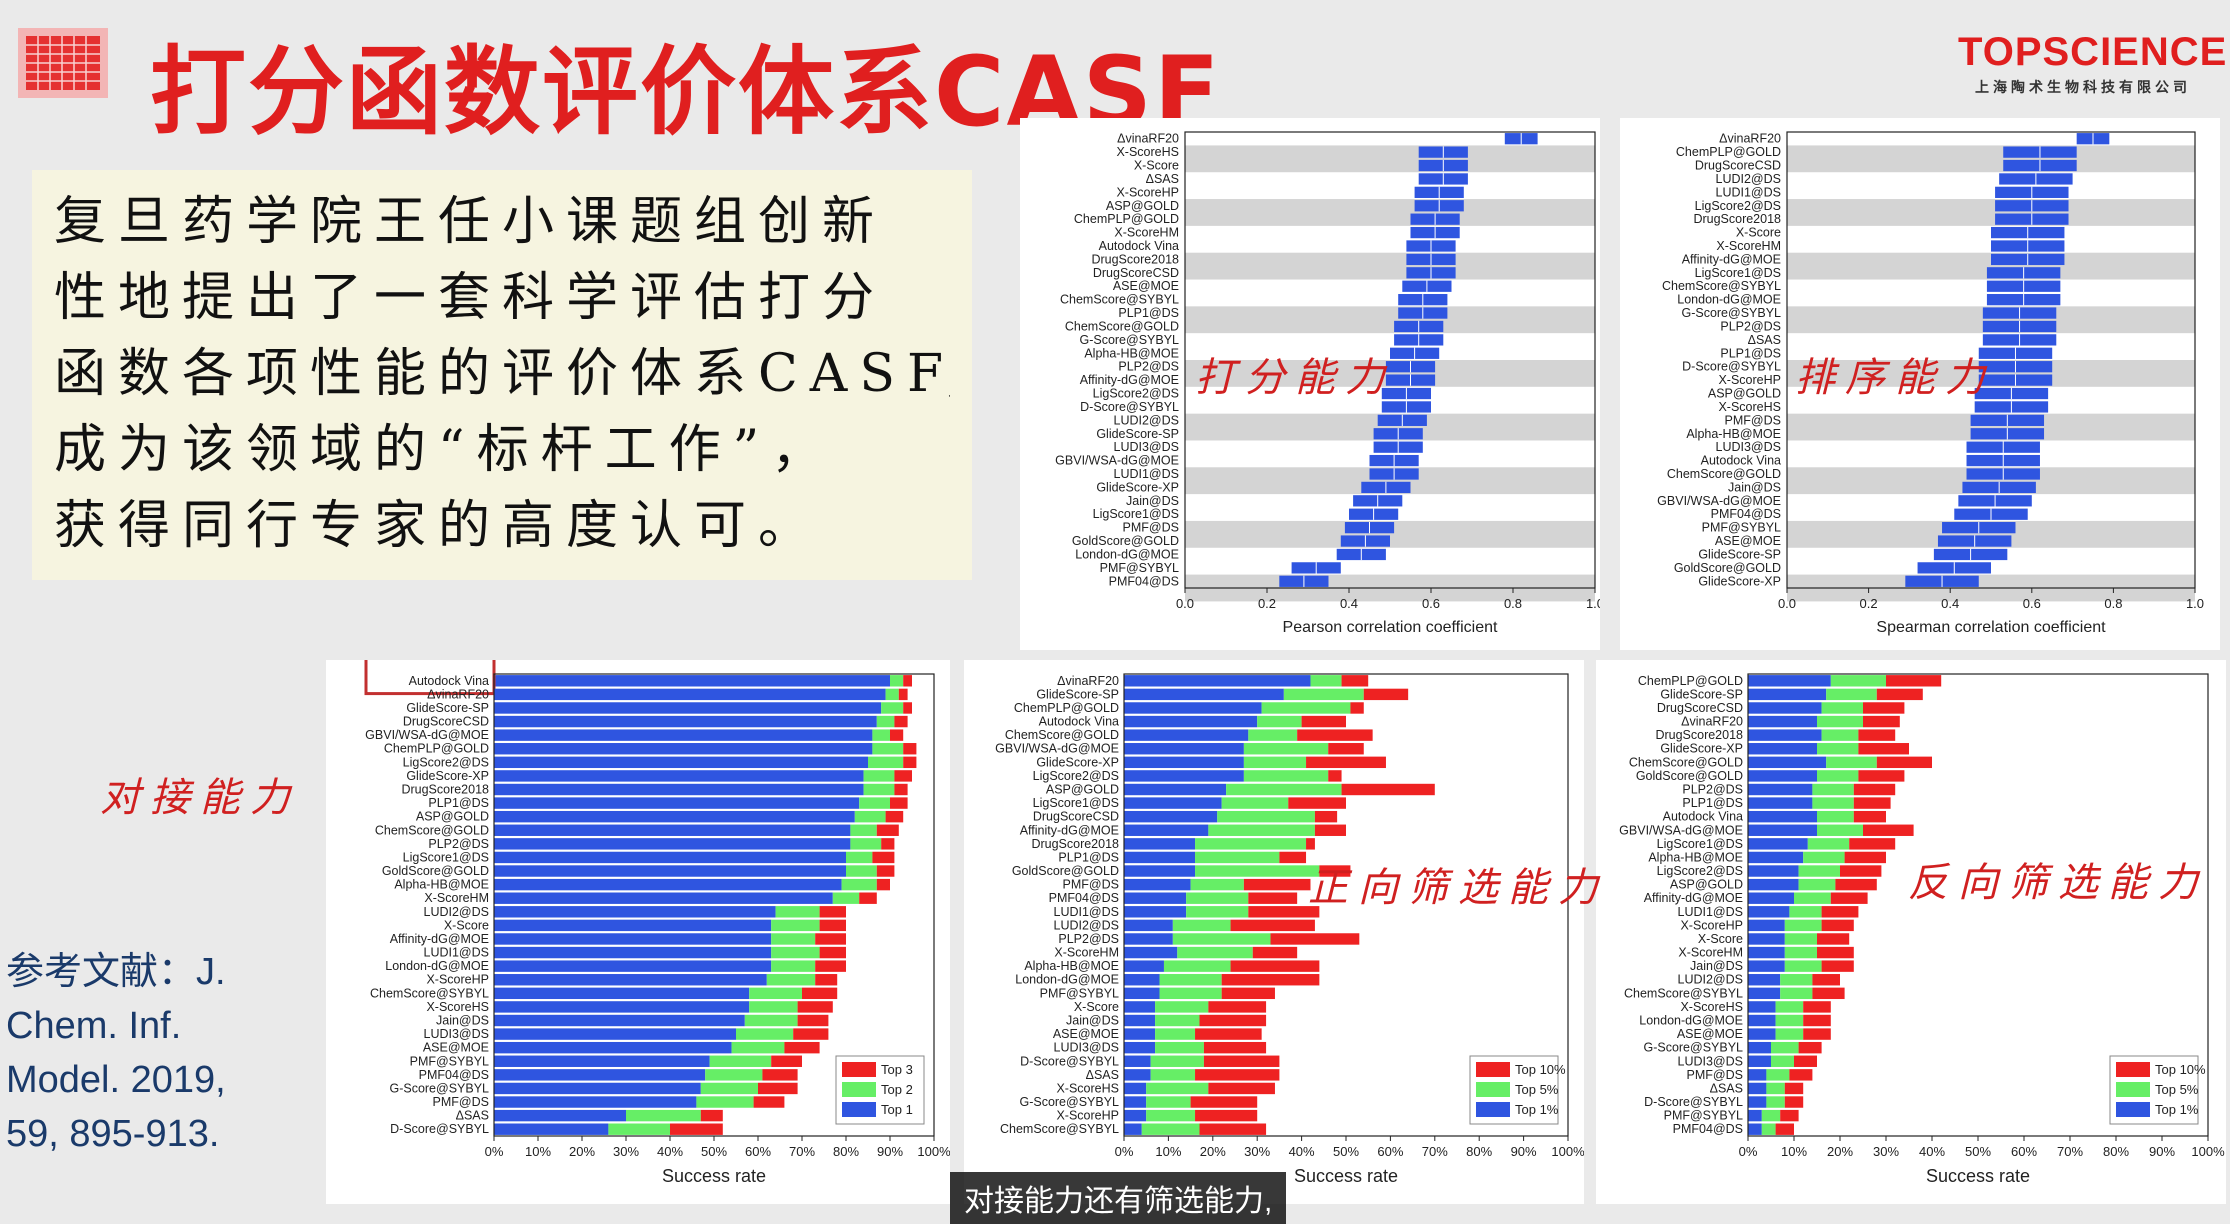  What do you see at coordinates (1346, 1176) in the screenshot?
I see `x-axis-label: Success rate` at bounding box center [1346, 1176].